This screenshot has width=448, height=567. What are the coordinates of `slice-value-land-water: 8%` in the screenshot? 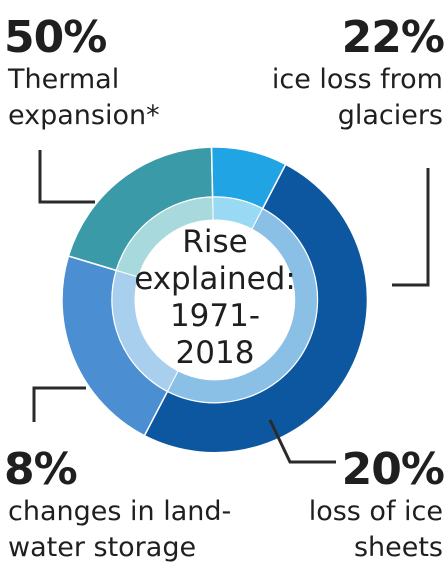 It's located at (40, 469).